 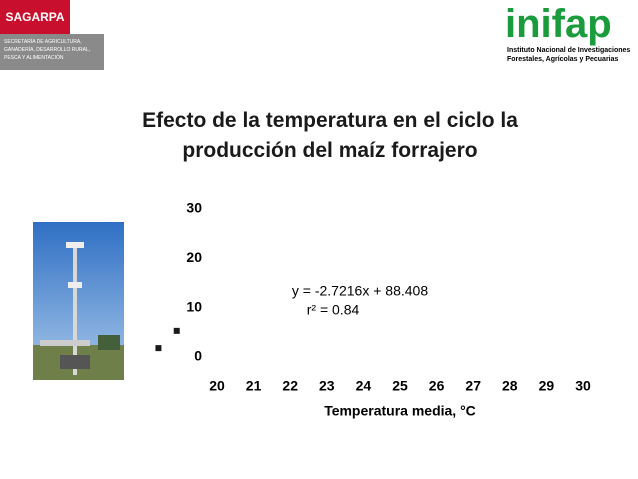 What do you see at coordinates (400, 411) in the screenshot?
I see `x-axis-label: Temperatura media, °C` at bounding box center [400, 411].